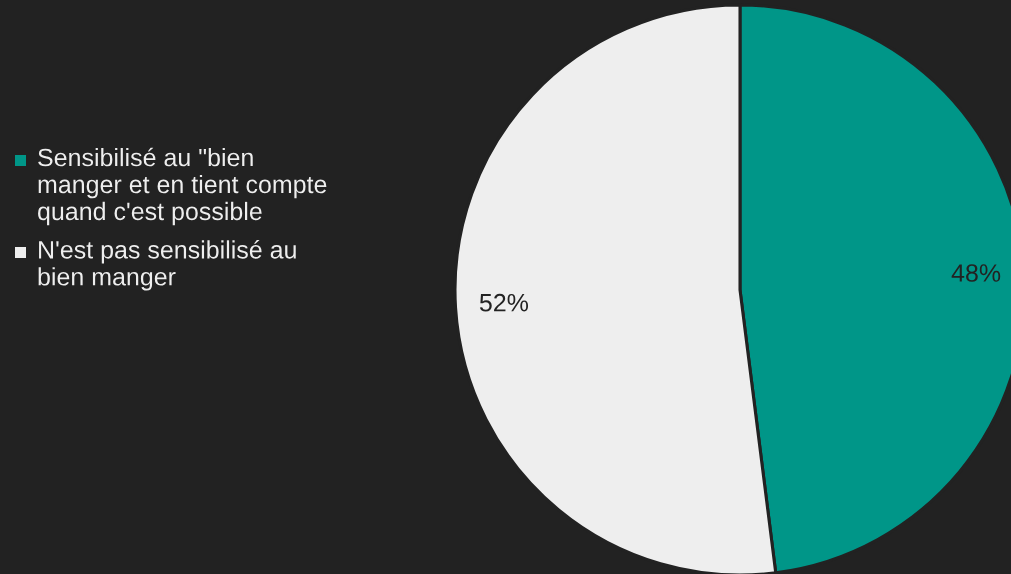  What do you see at coordinates (976, 273) in the screenshot?
I see `data-label: 48%` at bounding box center [976, 273].